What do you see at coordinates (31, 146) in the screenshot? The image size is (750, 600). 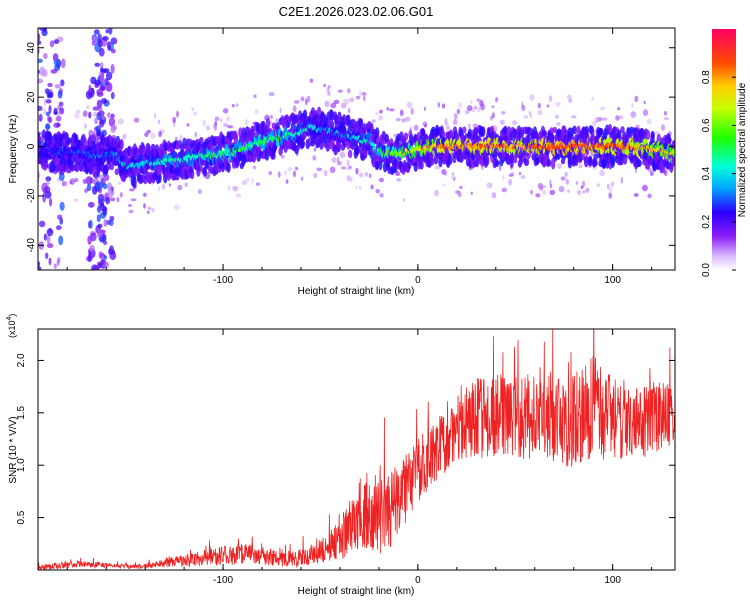 I see `spectrogram-y-tick-label: 0` at bounding box center [31, 146].